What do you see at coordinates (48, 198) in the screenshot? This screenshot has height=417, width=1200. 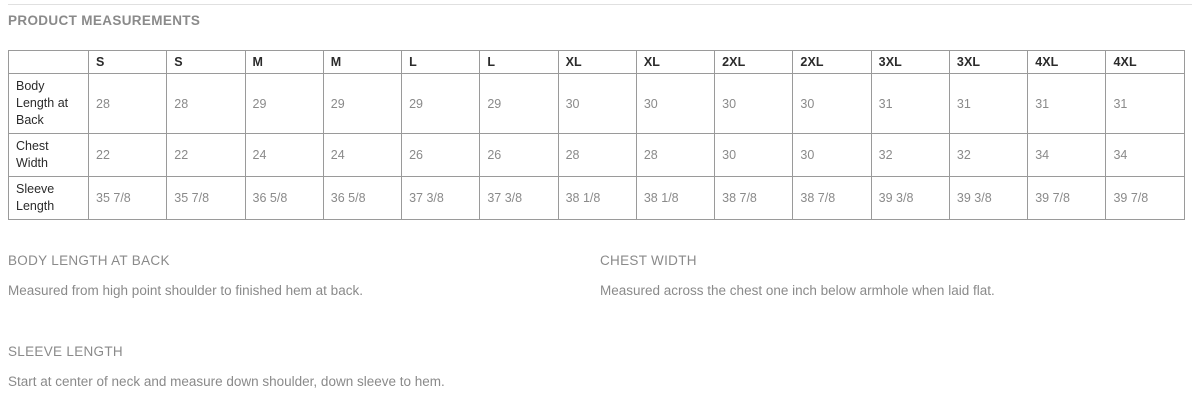 I see `row-label-sleeve-length: Sleeve Length` at bounding box center [48, 198].